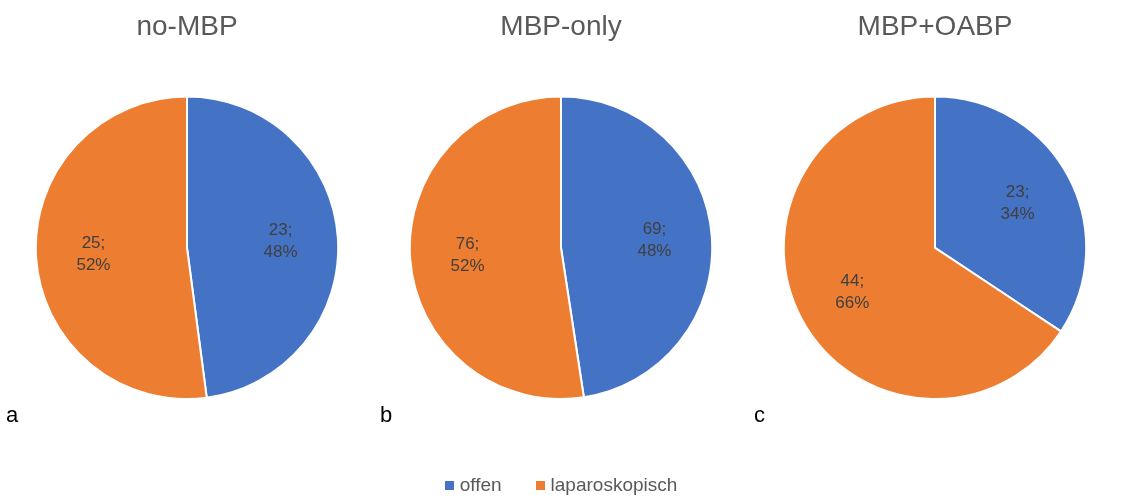  What do you see at coordinates (1017, 203) in the screenshot?
I see `data-label: 23; 34%` at bounding box center [1017, 203].